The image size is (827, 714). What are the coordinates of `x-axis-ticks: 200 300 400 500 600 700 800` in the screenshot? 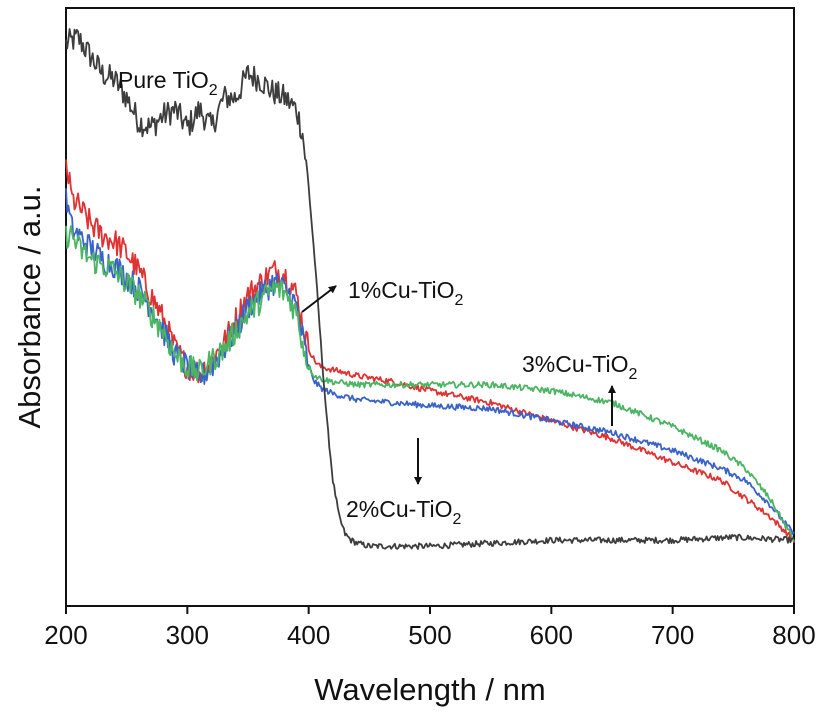 It's located at (430, 628).